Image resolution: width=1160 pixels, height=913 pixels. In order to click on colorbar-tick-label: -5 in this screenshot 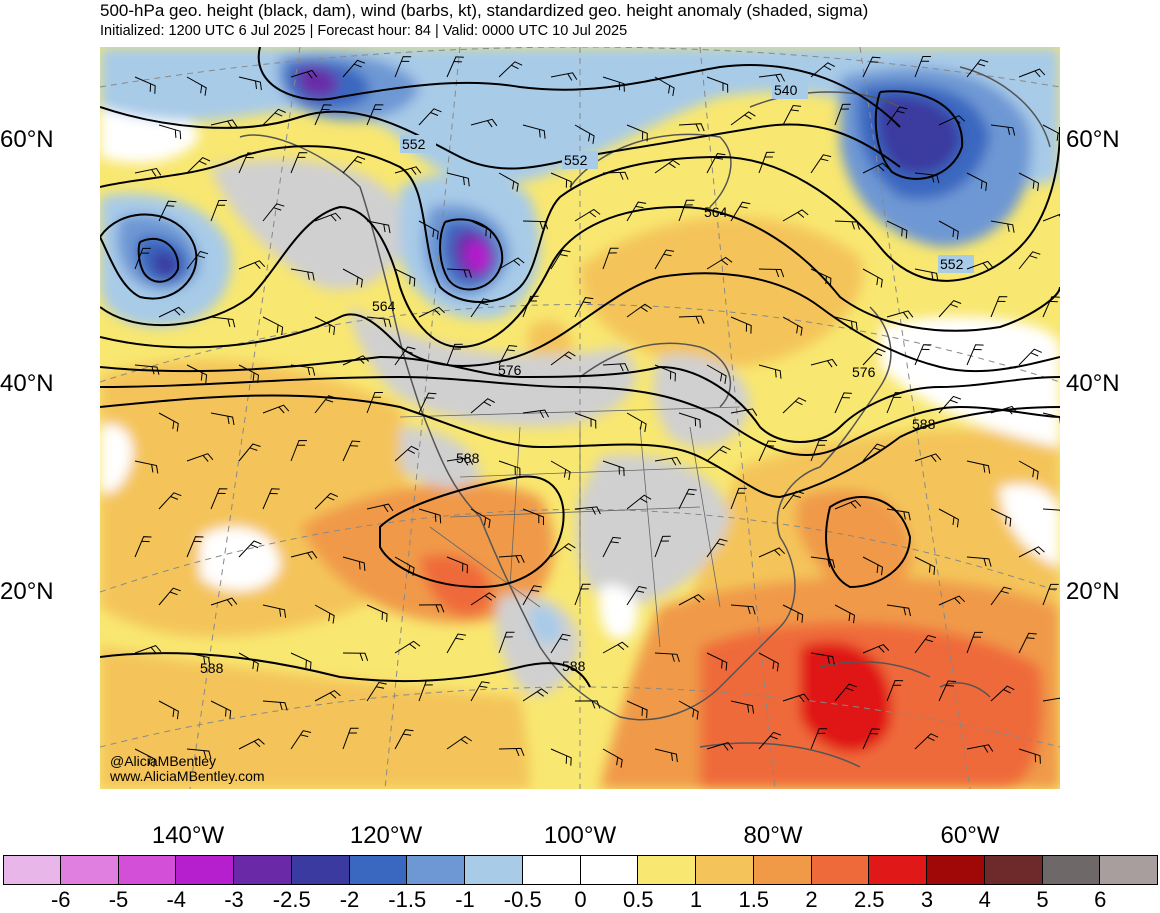, I will do `click(118, 899)`.